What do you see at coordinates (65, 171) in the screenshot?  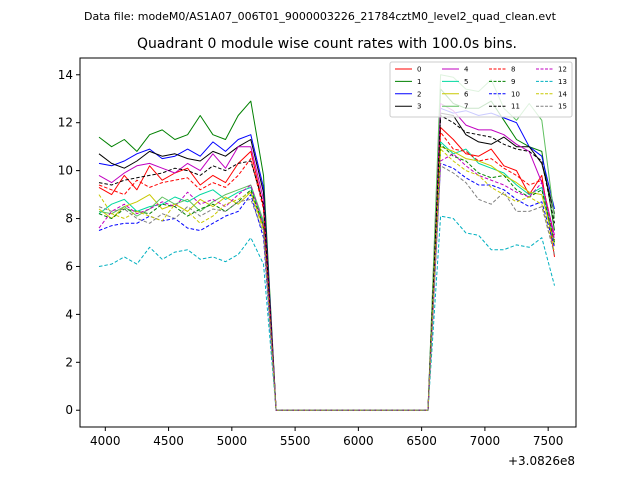 I see `y-tick-label: 10` at bounding box center [65, 171].